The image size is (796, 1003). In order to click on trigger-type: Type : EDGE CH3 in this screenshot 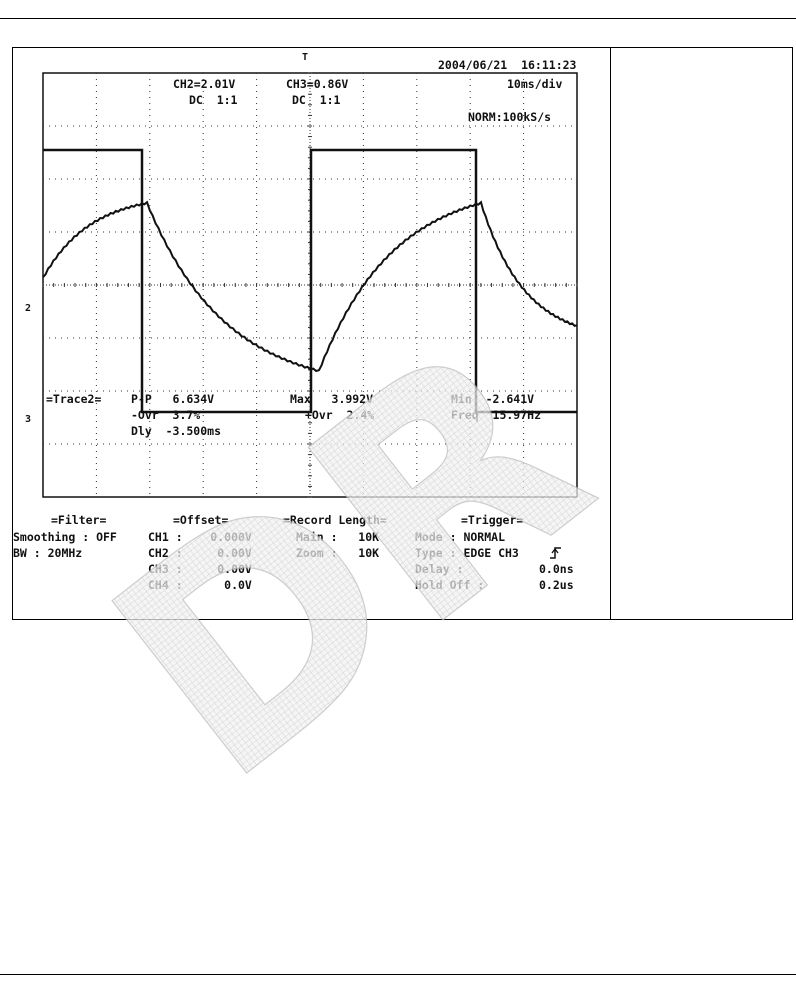, I will do `click(467, 553)`.